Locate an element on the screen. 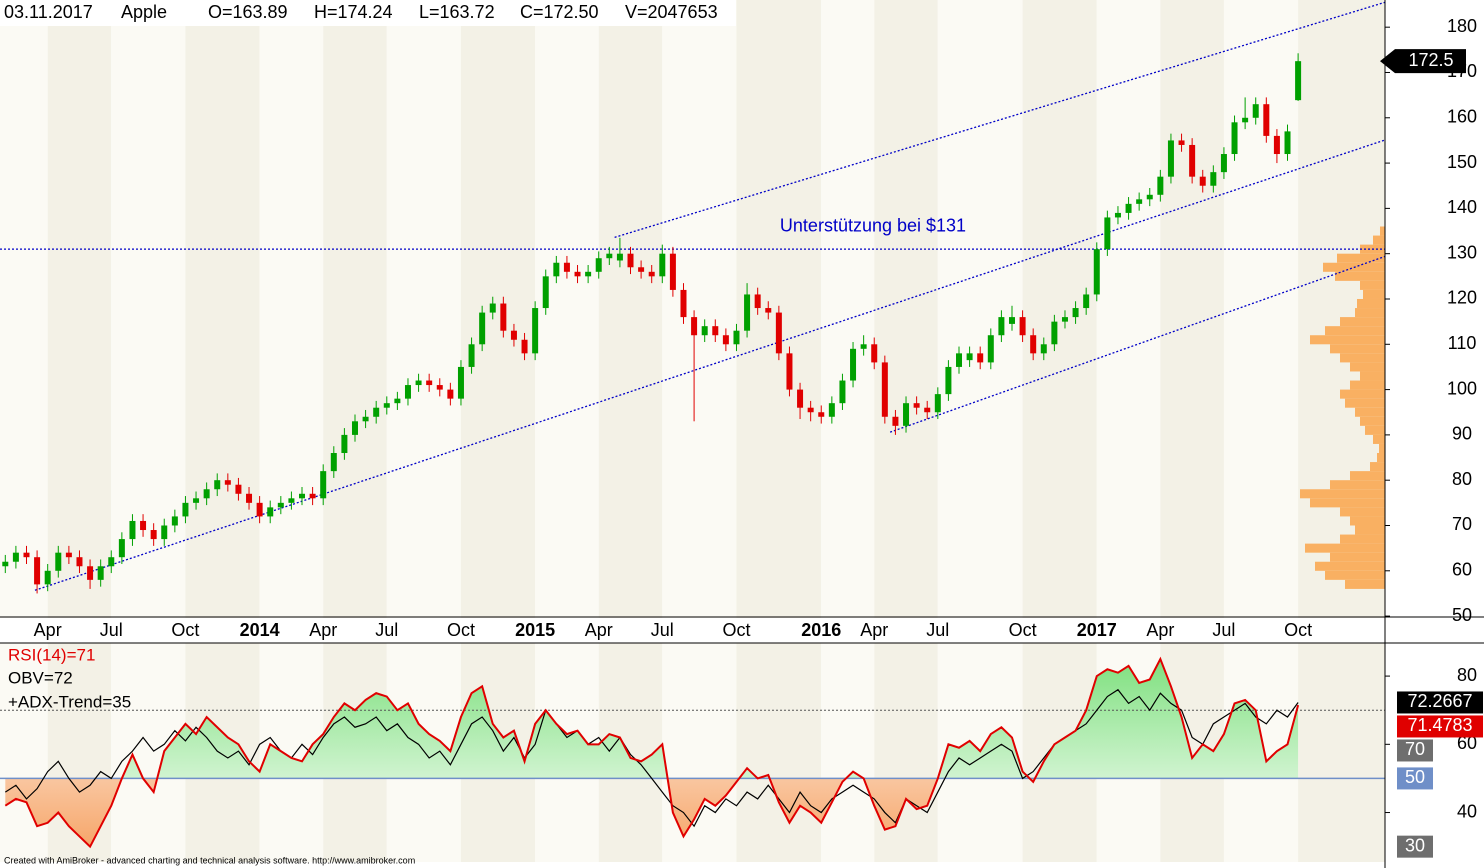  last-value-label: 72.2667 is located at coordinates (1439, 701).